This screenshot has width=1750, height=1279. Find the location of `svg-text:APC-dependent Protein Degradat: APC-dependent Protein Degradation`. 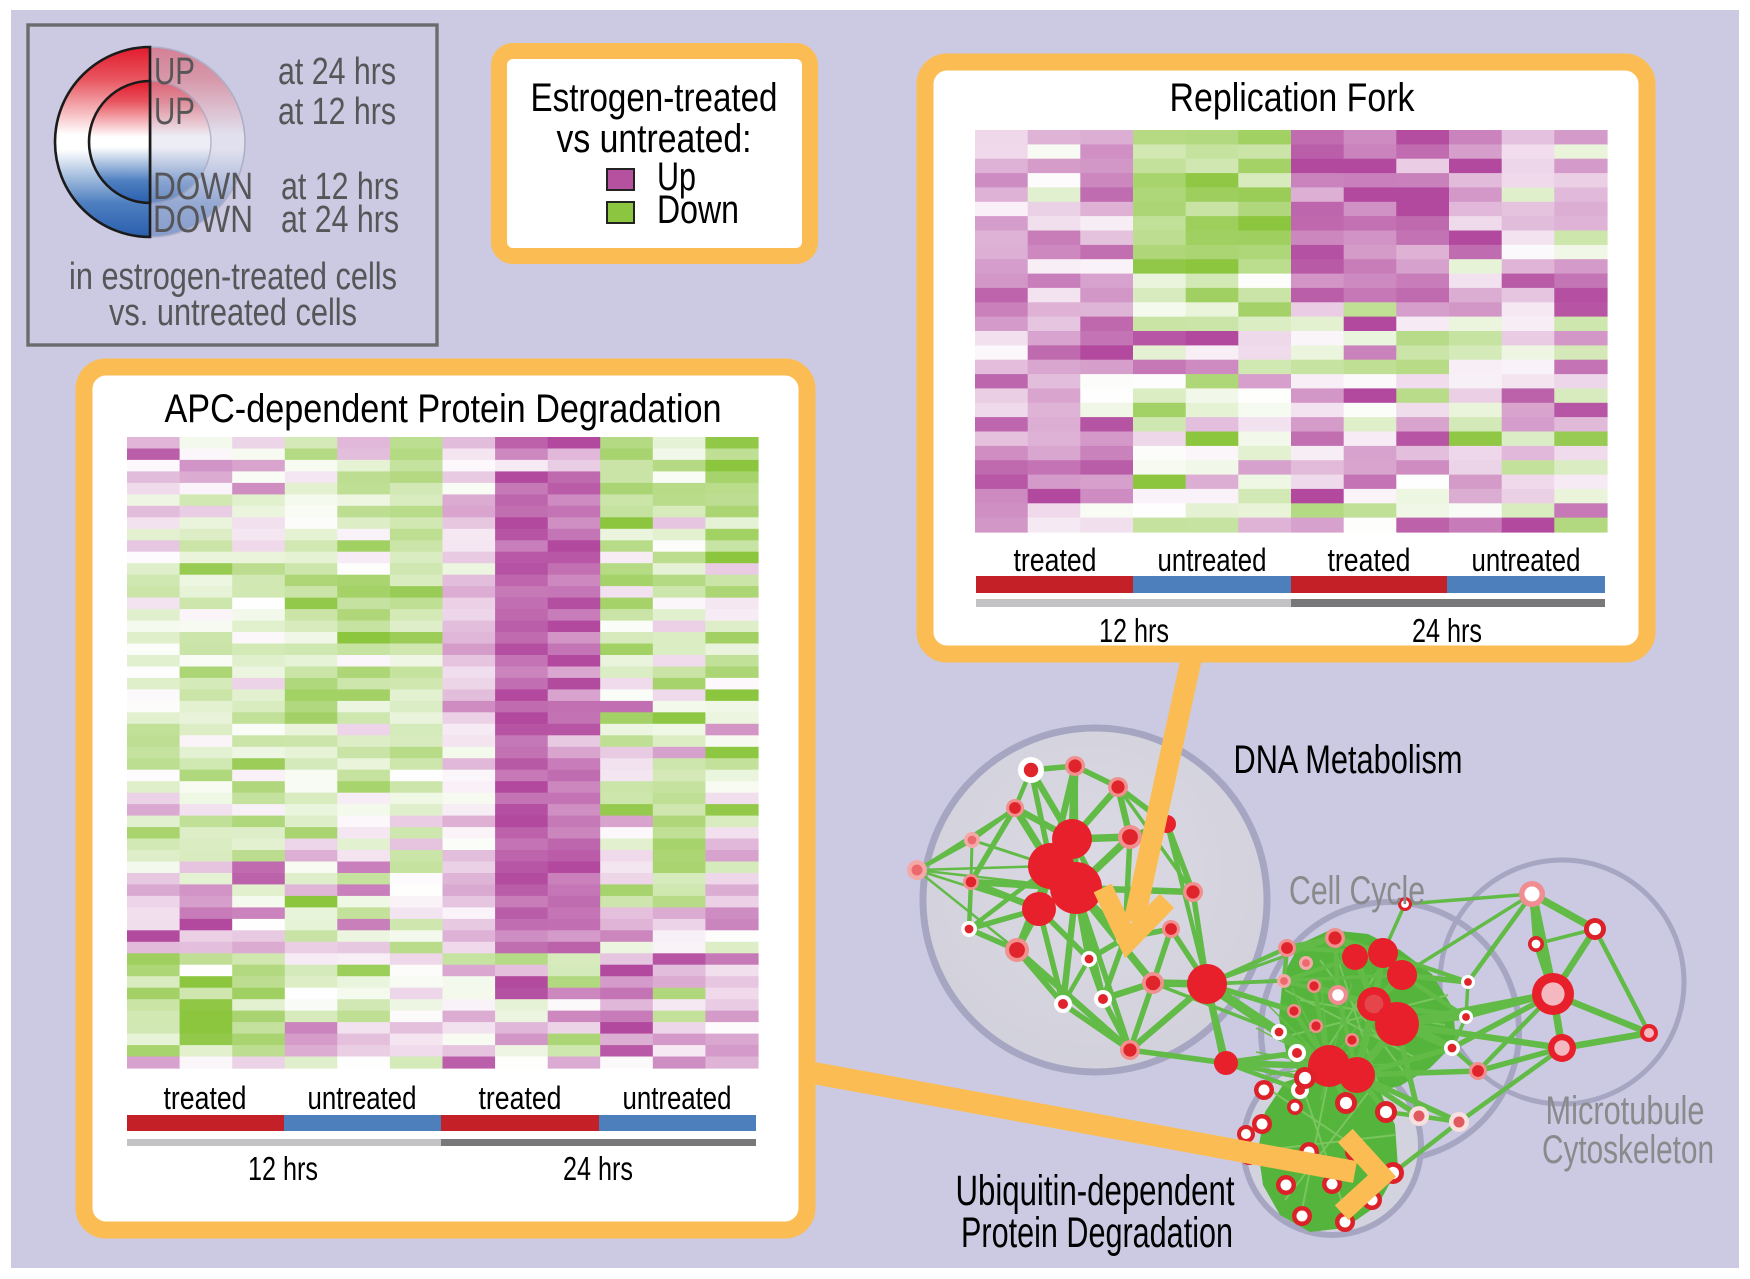

svg-text:APC-dependent Protein Degradat: APC-dependent Protein Degradation is located at coordinates (443, 409).